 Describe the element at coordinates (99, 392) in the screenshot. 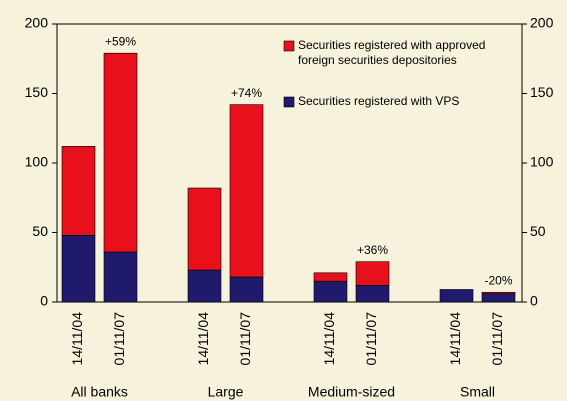

I see `group-label: All banks` at that location.